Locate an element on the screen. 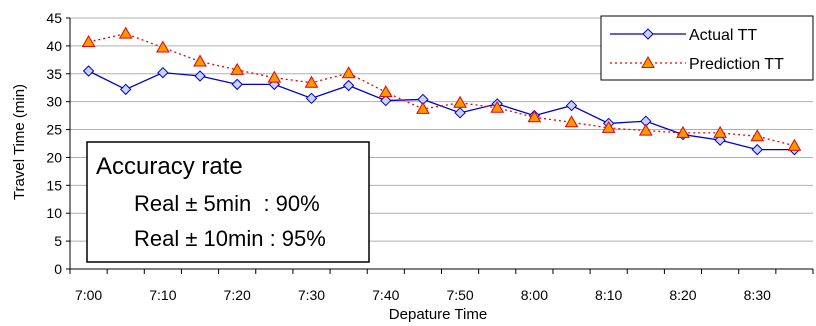  x-tick-label: 7:30 is located at coordinates (311, 295).